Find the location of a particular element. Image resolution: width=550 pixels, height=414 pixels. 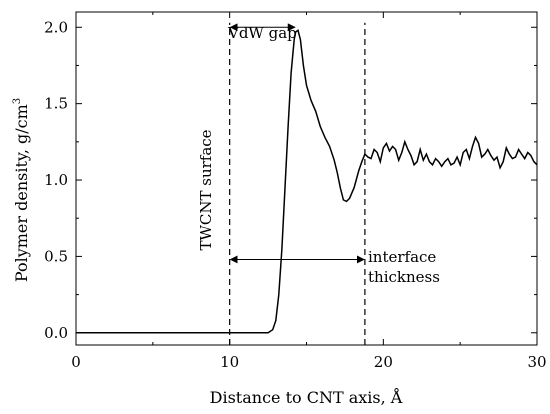

x-tick-label: 0 is located at coordinates (76, 362).